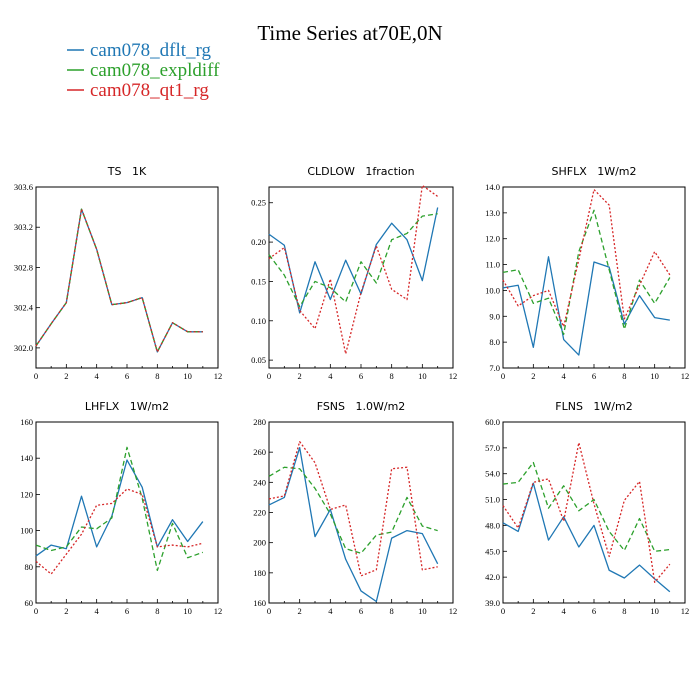 Image resolution: width=700 pixels, height=700 pixels. I want to click on panel-3: LHFLX 1W/m2 0 2 4 6 8 10 12 60 80 100 120 140 160, so click(121, 508).